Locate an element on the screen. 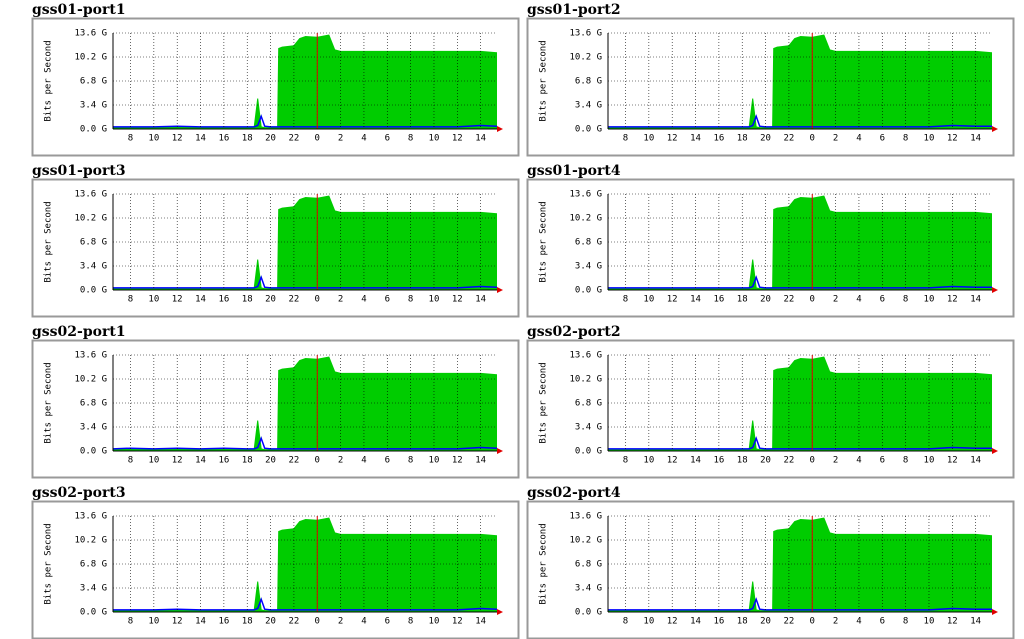 The height and width of the screenshot is (639, 1024). chart-title: gss02-port3 is located at coordinates (79, 493).